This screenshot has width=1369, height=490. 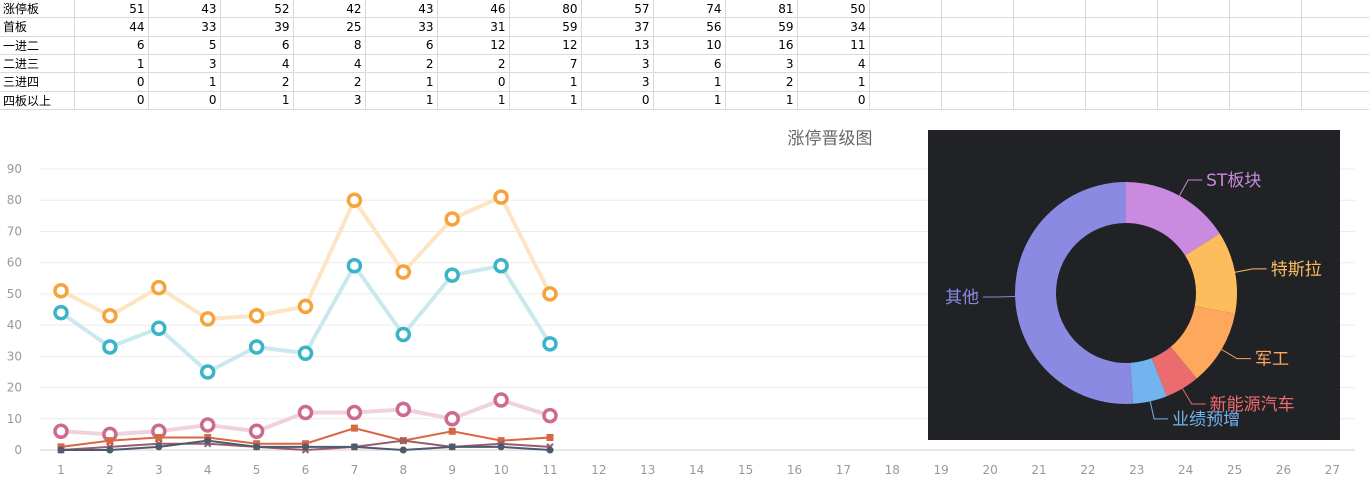 I want to click on row-label-cell: 三进四, so click(x=37, y=82).